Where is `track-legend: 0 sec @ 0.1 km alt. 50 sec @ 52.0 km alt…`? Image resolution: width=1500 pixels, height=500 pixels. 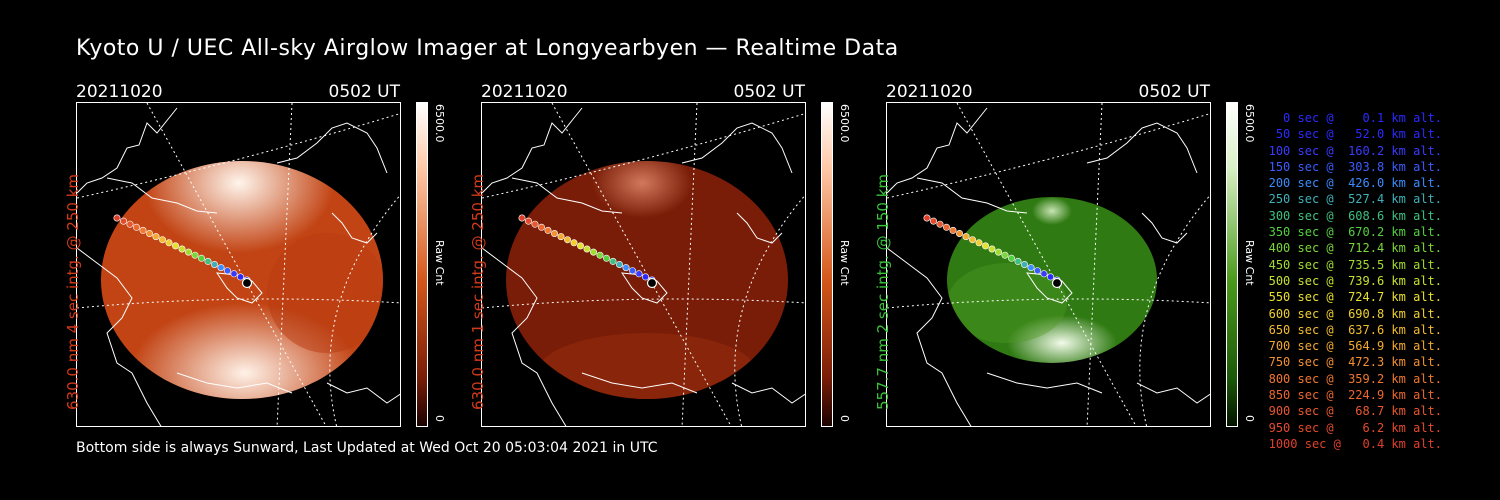 track-legend: 0 sec @ 0.1 km alt. 50 sec @ 52.0 km alt… is located at coordinates (1352, 281).